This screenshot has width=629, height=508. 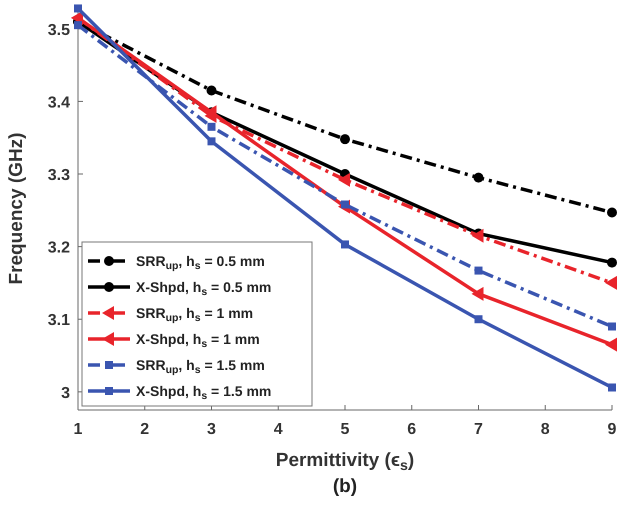 What do you see at coordinates (195, 314) in the screenshot?
I see `legend-label: SRR$_{up}$, h$_{s}$ = 1 mm` at bounding box center [195, 314].